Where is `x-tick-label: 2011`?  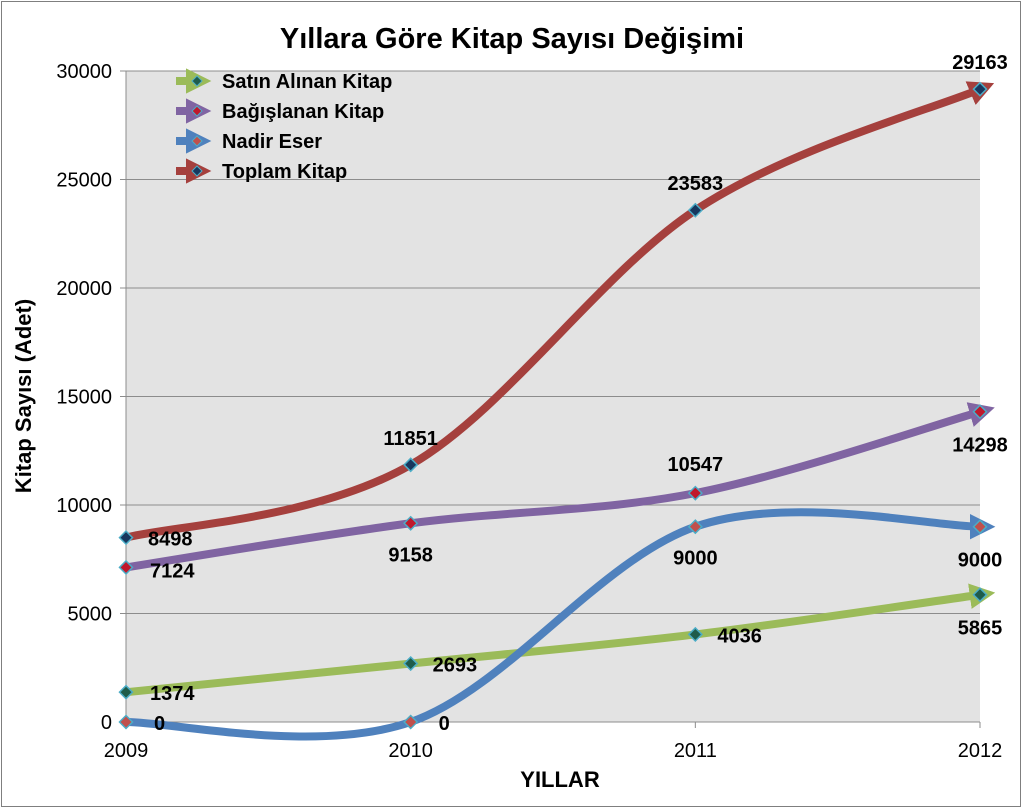 x-tick-label: 2011 is located at coordinates (695, 751).